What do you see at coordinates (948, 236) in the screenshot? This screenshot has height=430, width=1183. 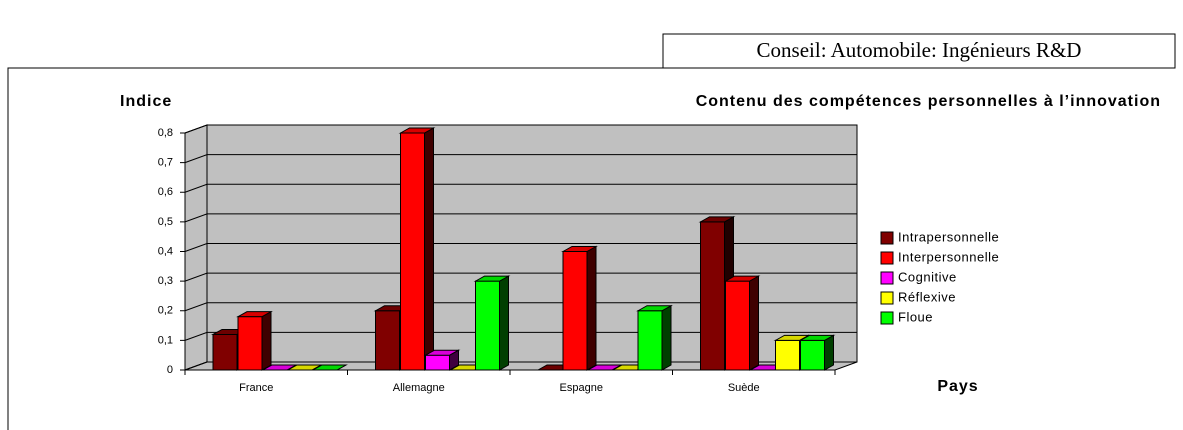 I see `legend-label: Intrapersonnelle` at bounding box center [948, 236].